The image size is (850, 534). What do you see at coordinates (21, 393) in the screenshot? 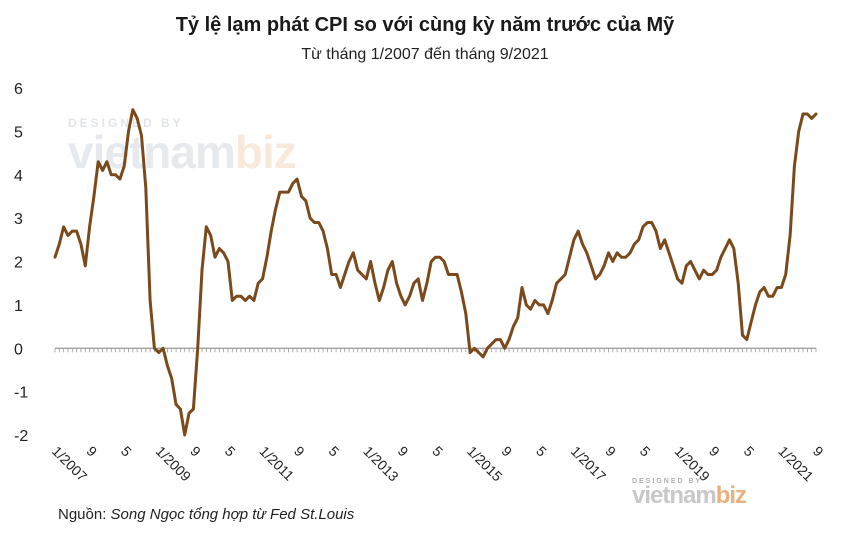
I see `y-tick-label: -1` at bounding box center [21, 393].